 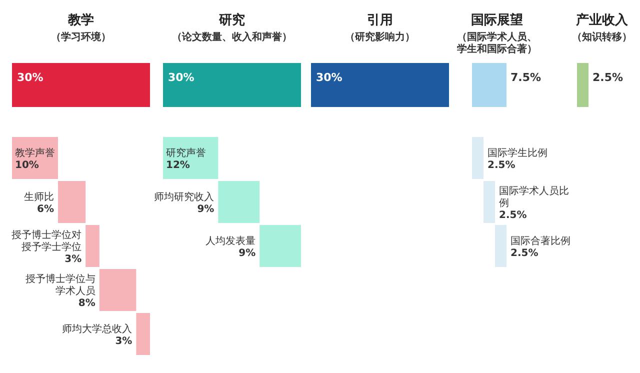 What do you see at coordinates (232, 37) in the screenshot?
I see `text: （论文数量、收入和声誉）` at bounding box center [232, 37].